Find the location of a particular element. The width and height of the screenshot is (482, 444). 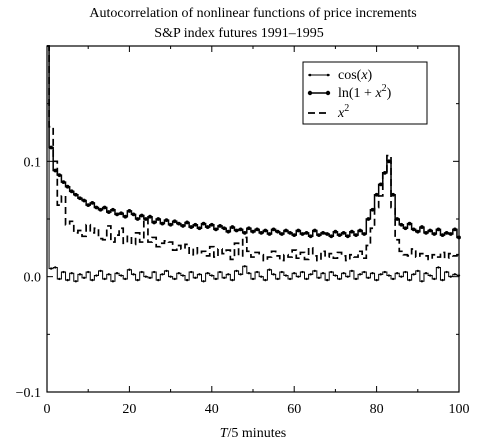

x-tick-label-80: 80 is located at coordinates (377, 409).